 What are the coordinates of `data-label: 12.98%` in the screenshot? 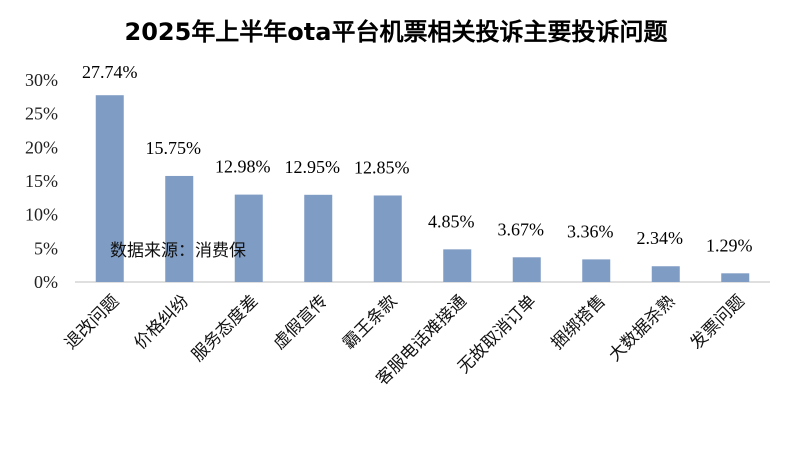 It's located at (243, 167).